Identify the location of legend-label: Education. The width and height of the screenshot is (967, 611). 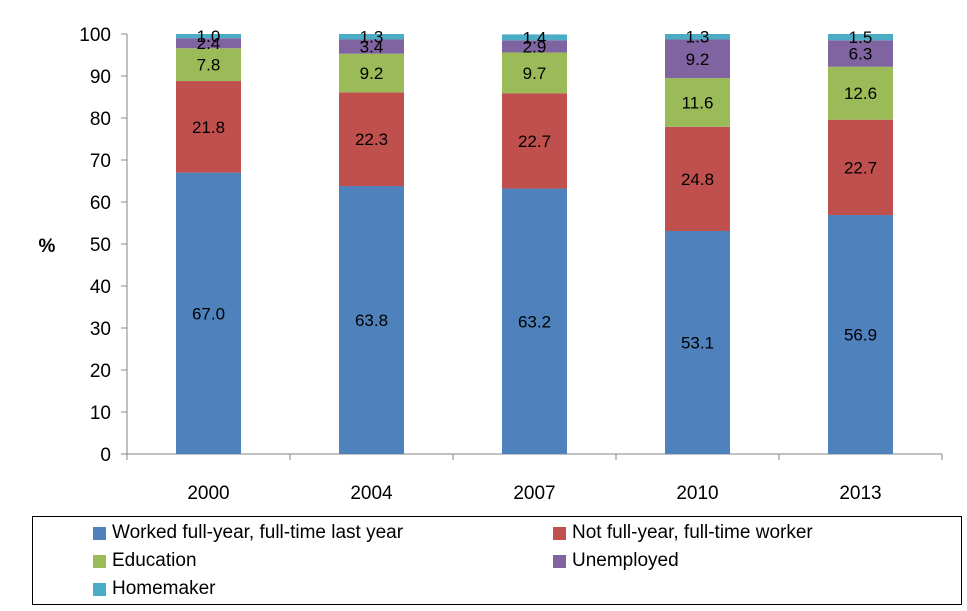
(154, 560).